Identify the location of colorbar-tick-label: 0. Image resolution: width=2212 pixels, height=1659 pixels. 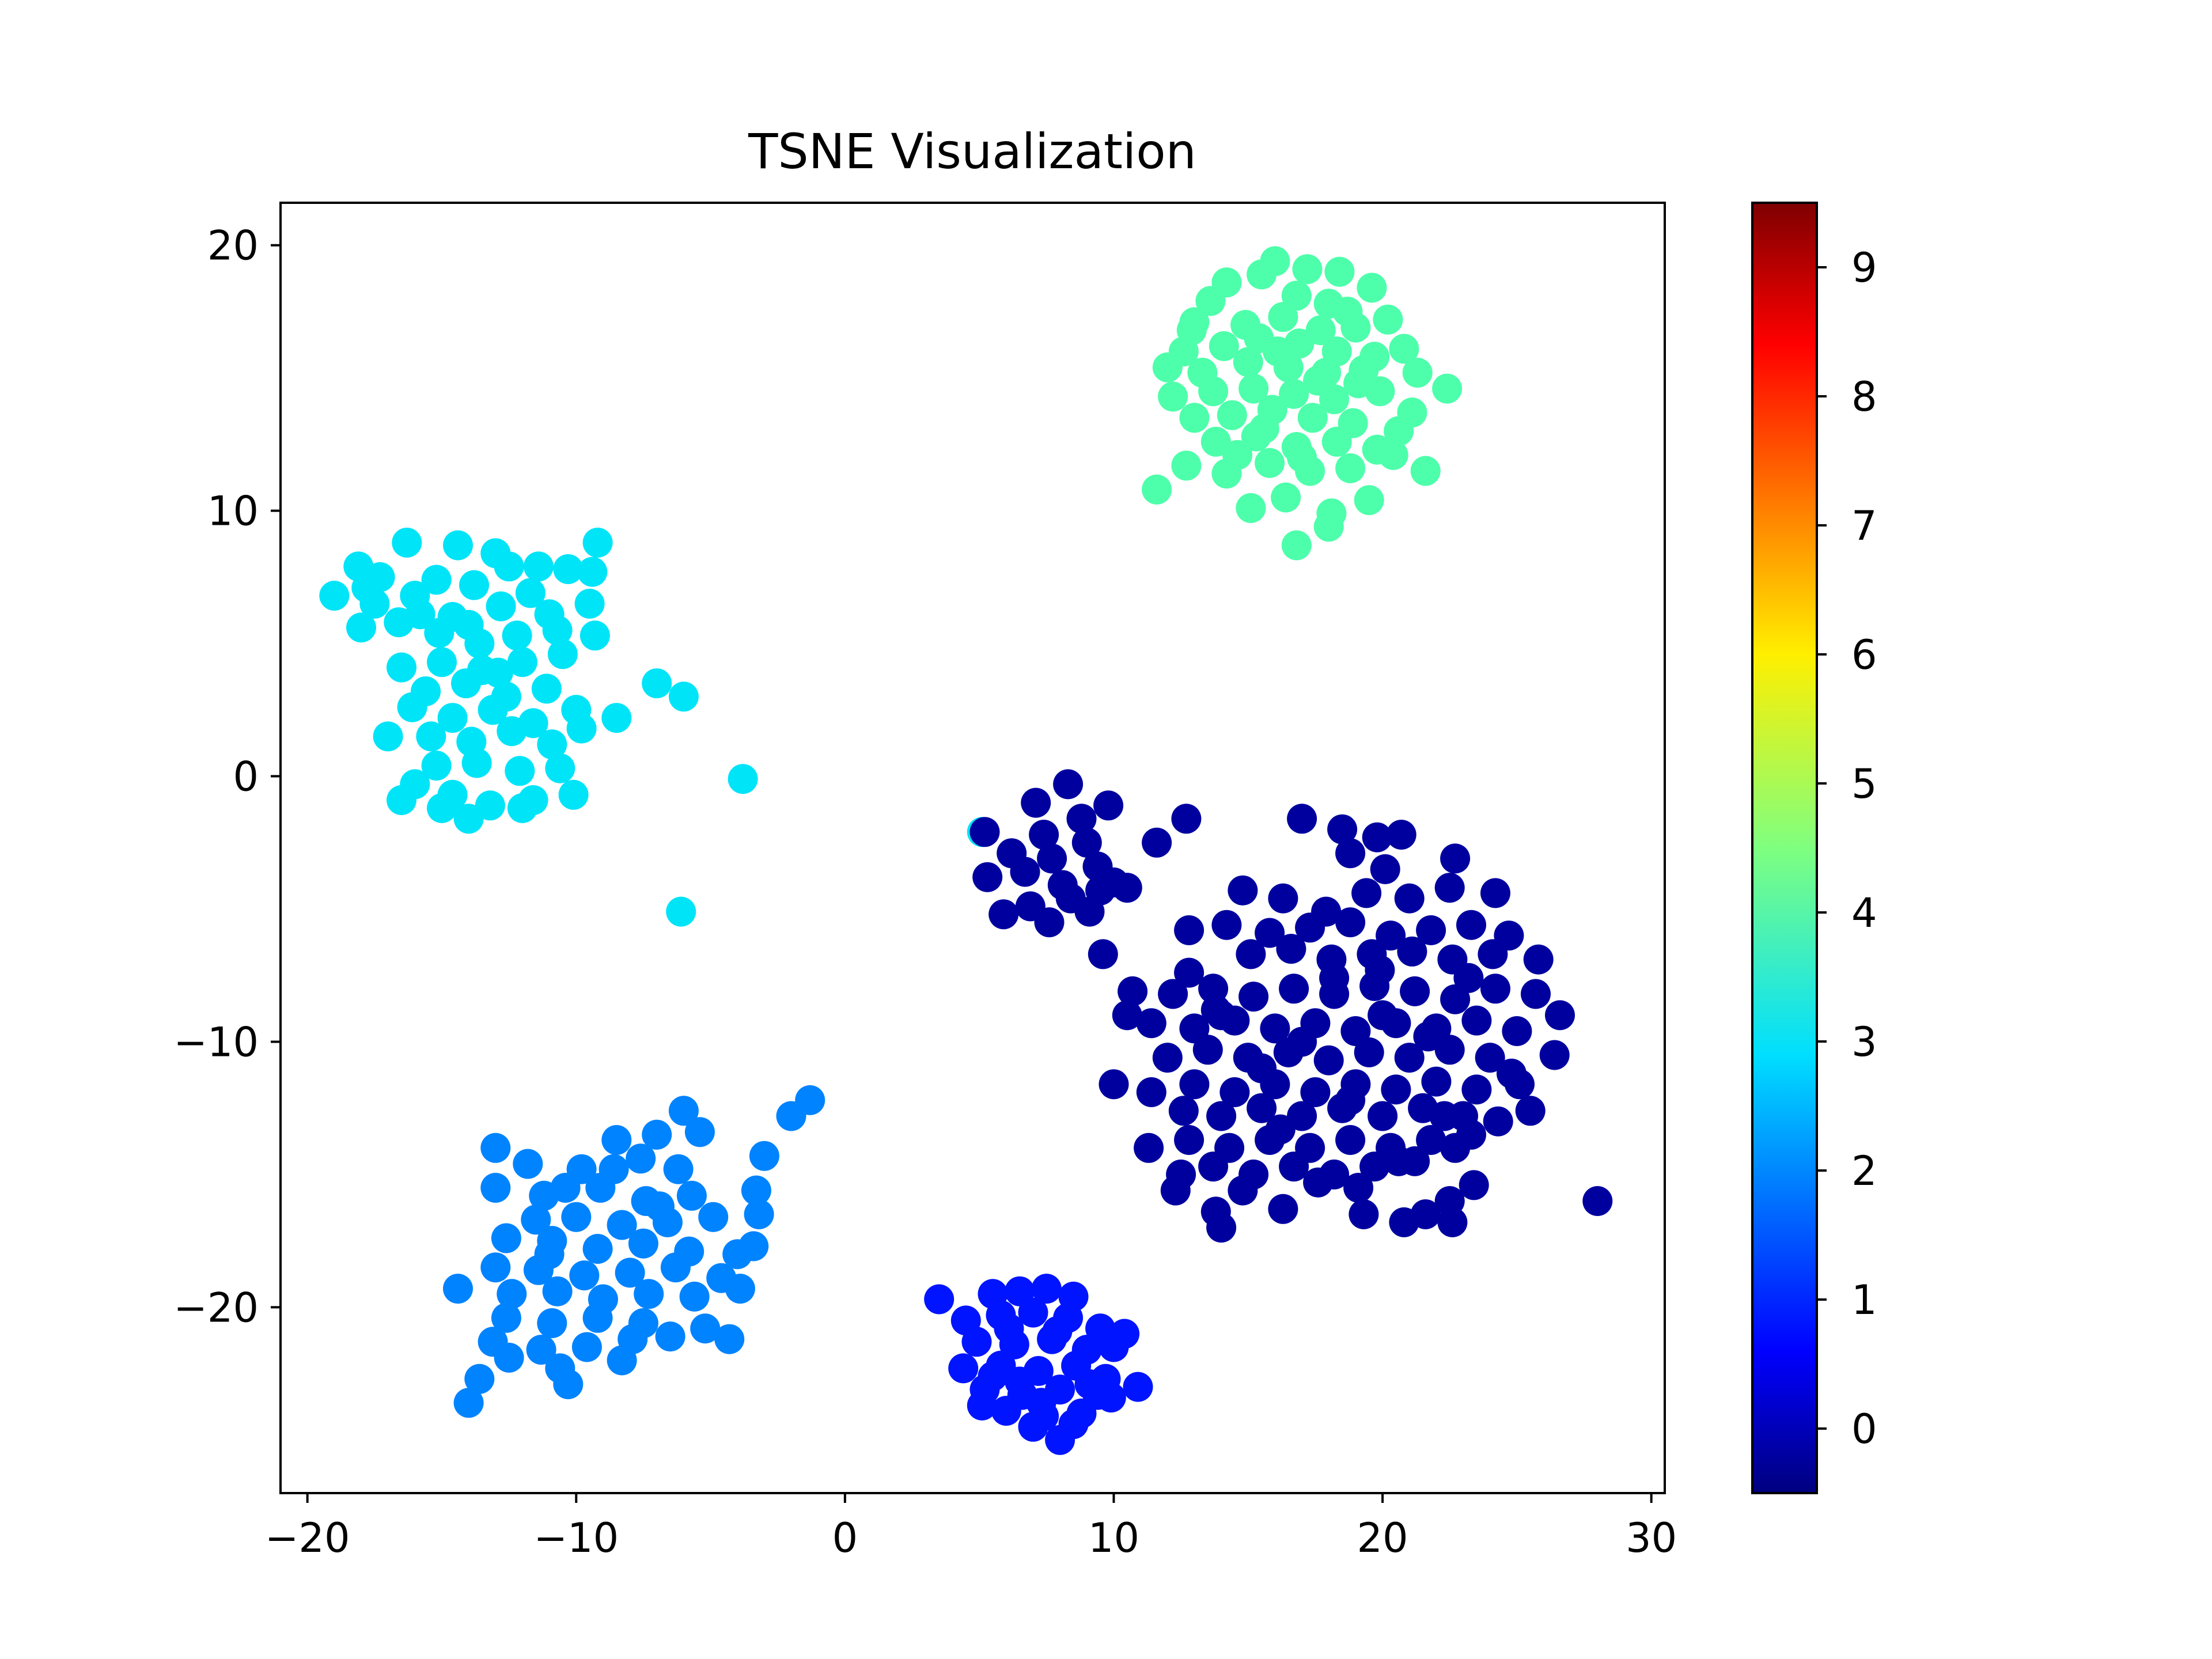
(1864, 1429).